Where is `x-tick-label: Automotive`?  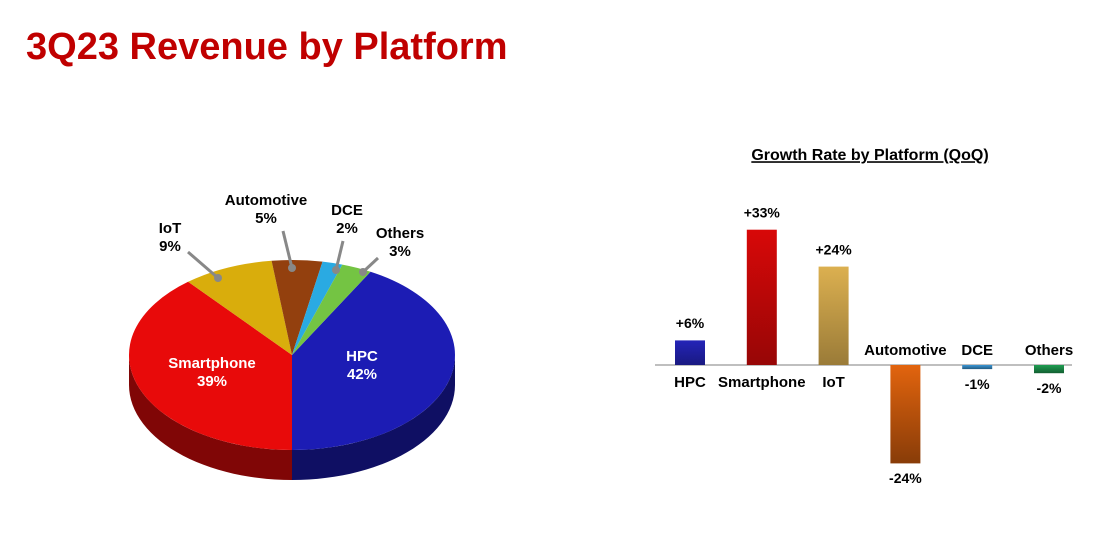
x-tick-label: Automotive is located at coordinates (905, 350).